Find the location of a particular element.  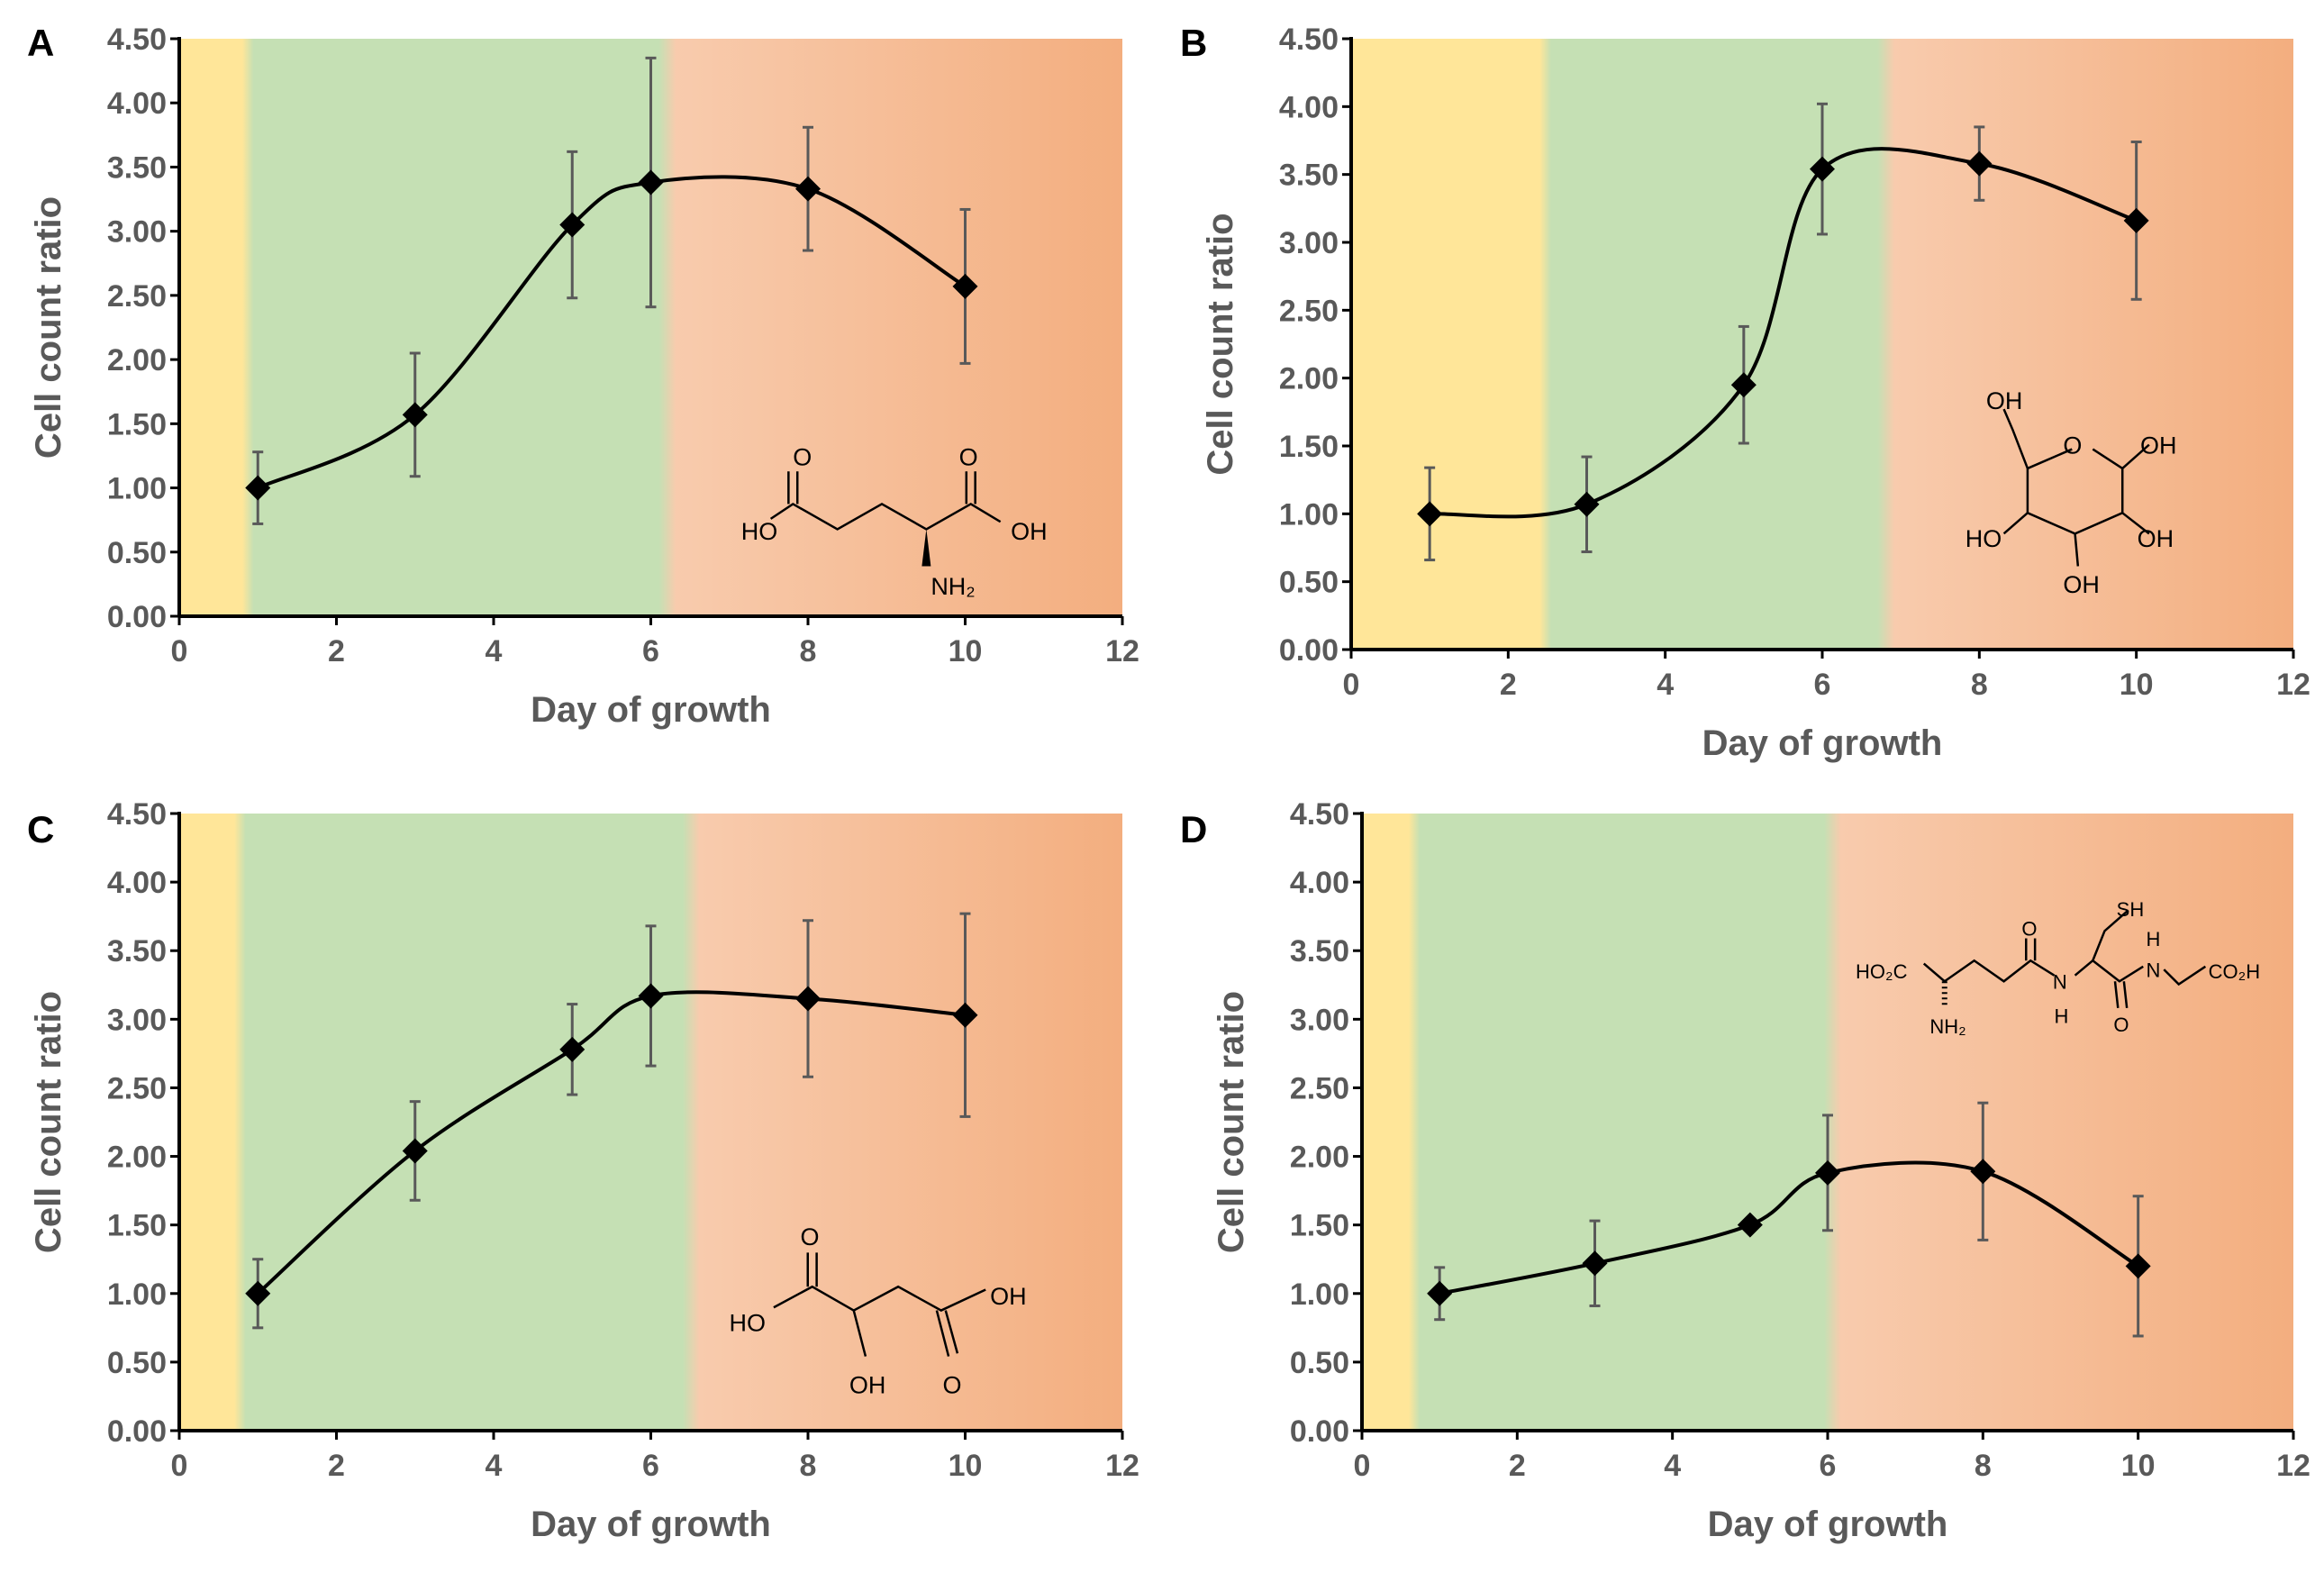

atom-label: HO₂C is located at coordinates (1882, 971).